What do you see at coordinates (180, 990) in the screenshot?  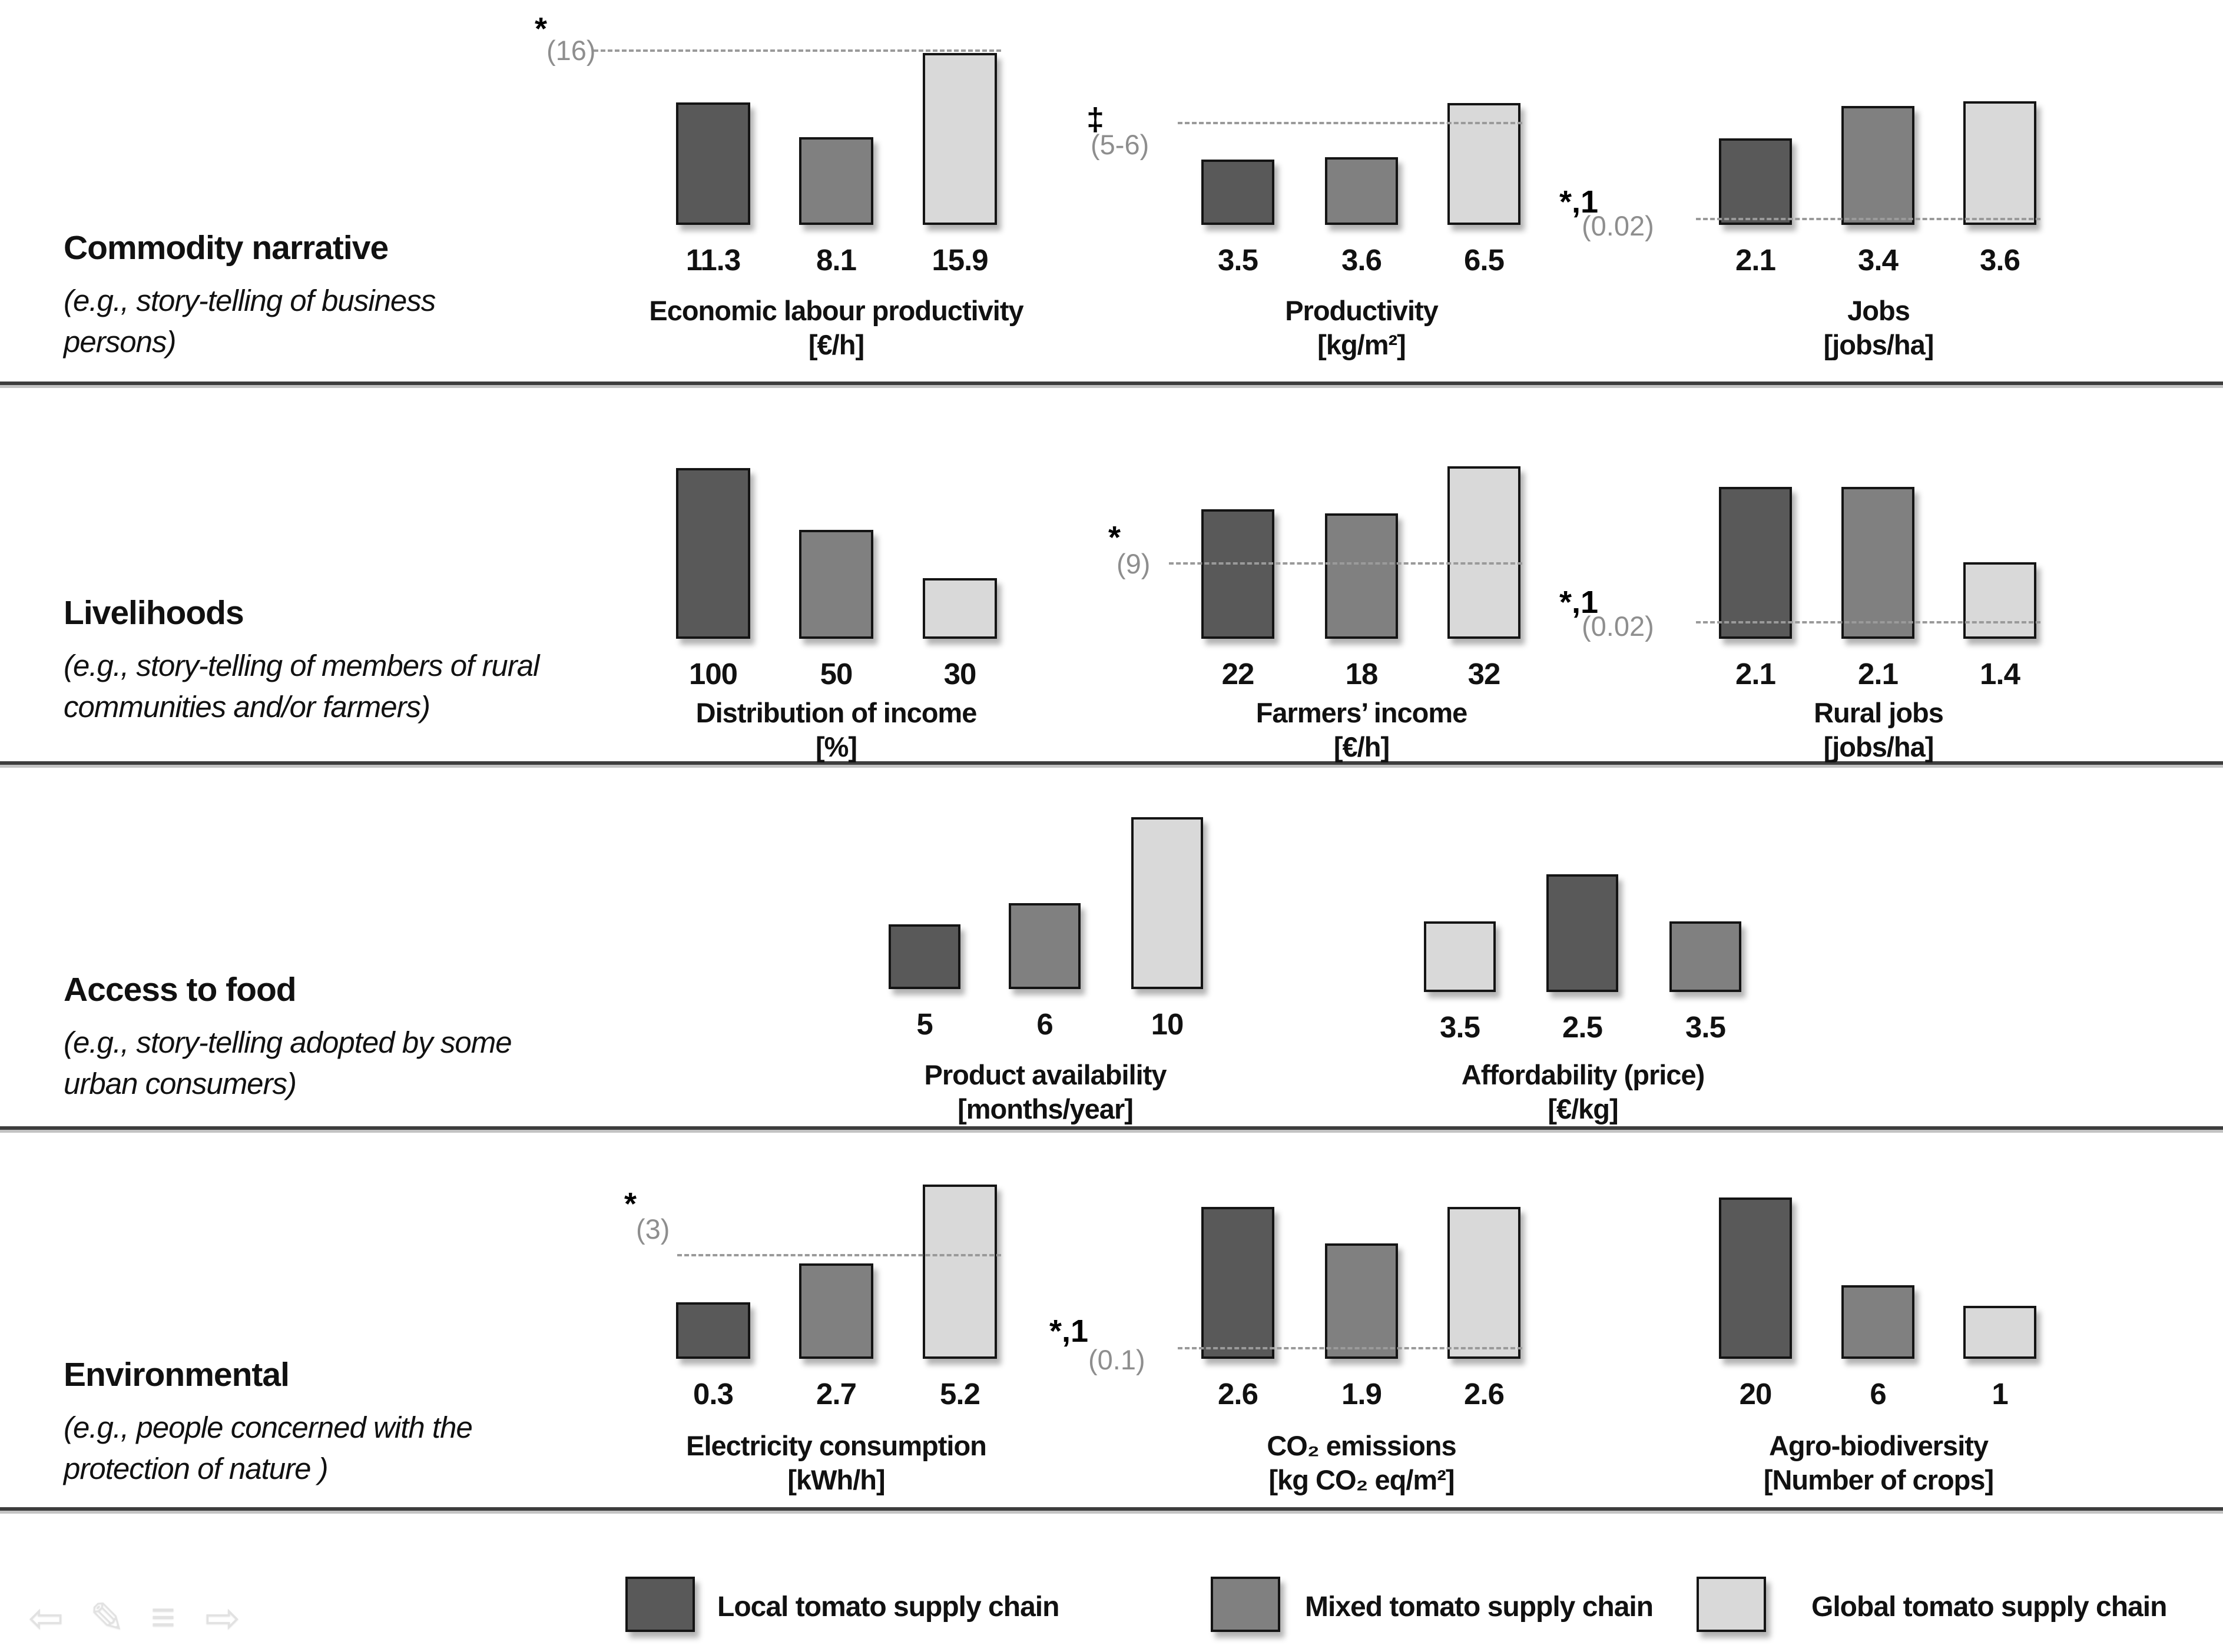 I see `row-title: Access to food` at bounding box center [180, 990].